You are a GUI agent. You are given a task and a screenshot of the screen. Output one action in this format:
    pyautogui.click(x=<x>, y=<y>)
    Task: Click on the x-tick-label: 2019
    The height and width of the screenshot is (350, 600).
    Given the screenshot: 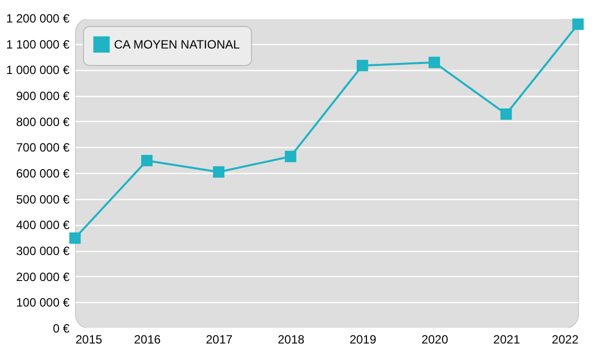 What is the action you would take?
    pyautogui.click(x=363, y=339)
    